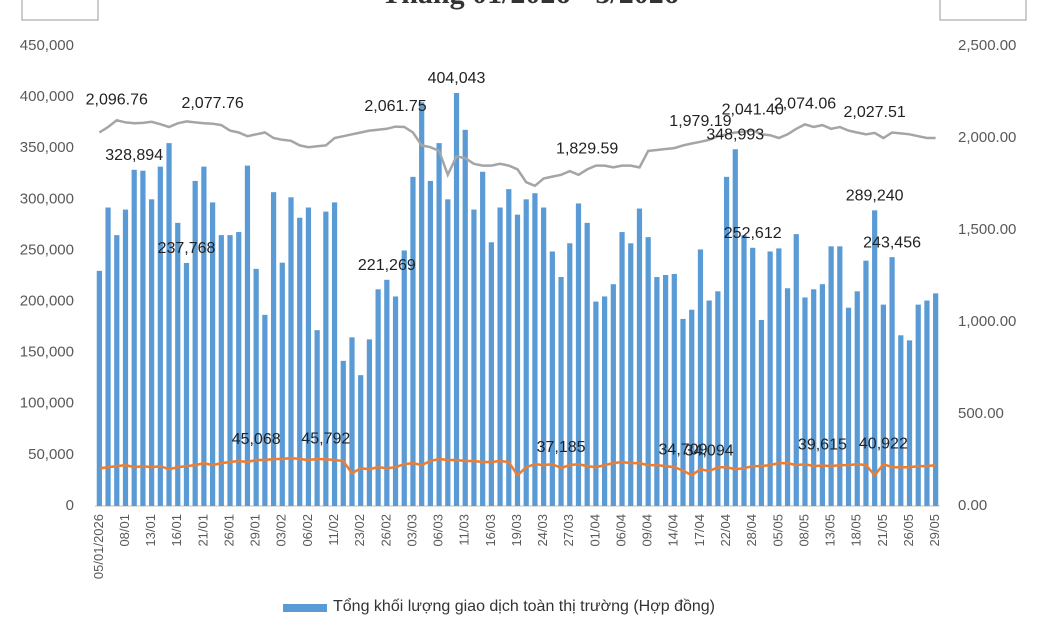 Image resolution: width=1050 pixels, height=630 pixels. I want to click on chart-title: Tháng 01/2026 - 5/2026, so click(530, 5).